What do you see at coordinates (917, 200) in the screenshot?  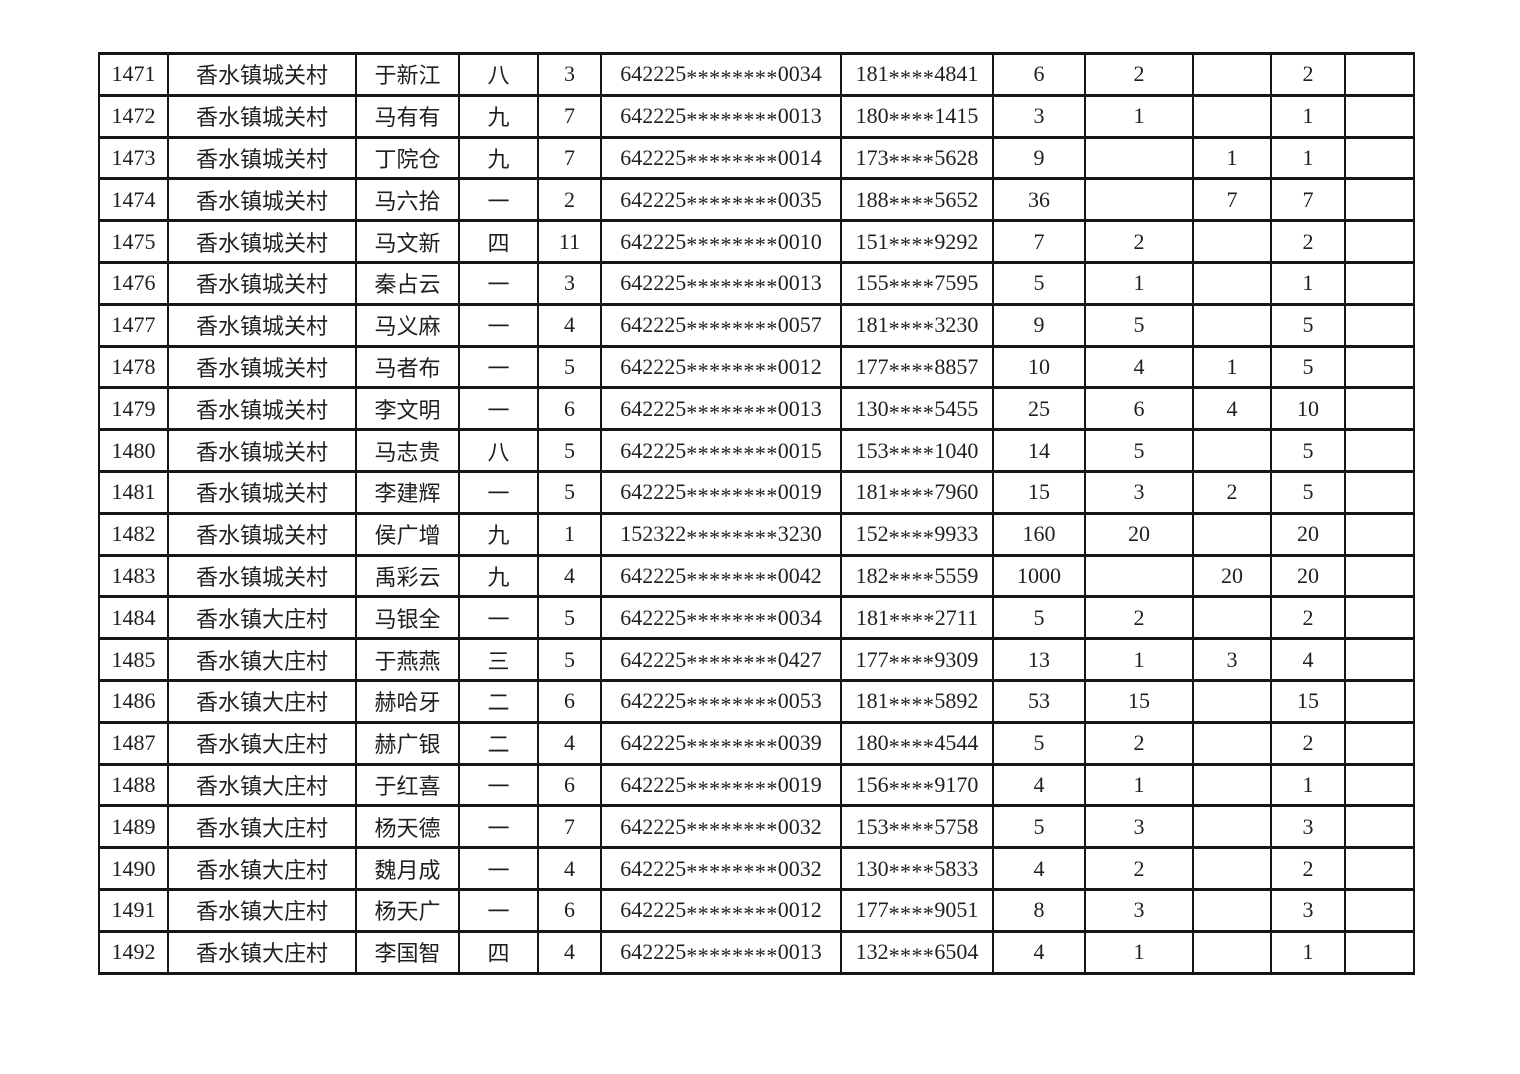 I see `cell-phone-number: 188****5652` at bounding box center [917, 200].